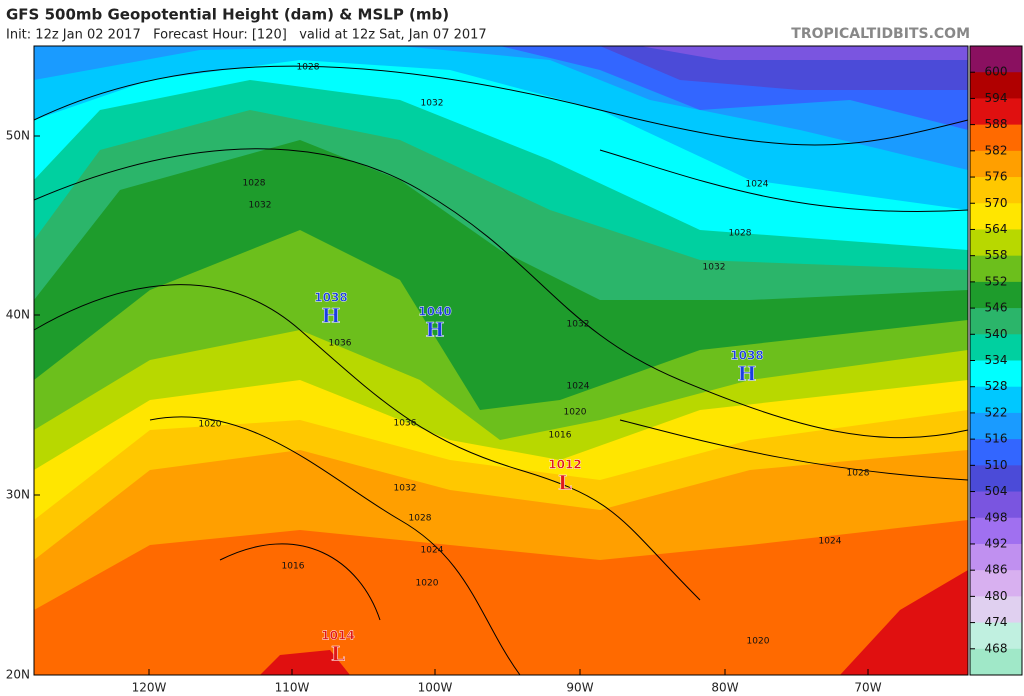 This screenshot has height=696, width=1024. Describe the element at coordinates (292, 688) in the screenshot. I see `lon-label: 110W` at that location.